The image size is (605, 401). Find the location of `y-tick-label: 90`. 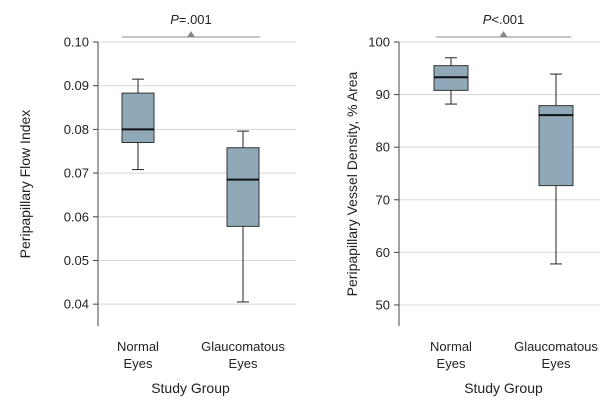

y-tick-label: 90 is located at coordinates (383, 94).